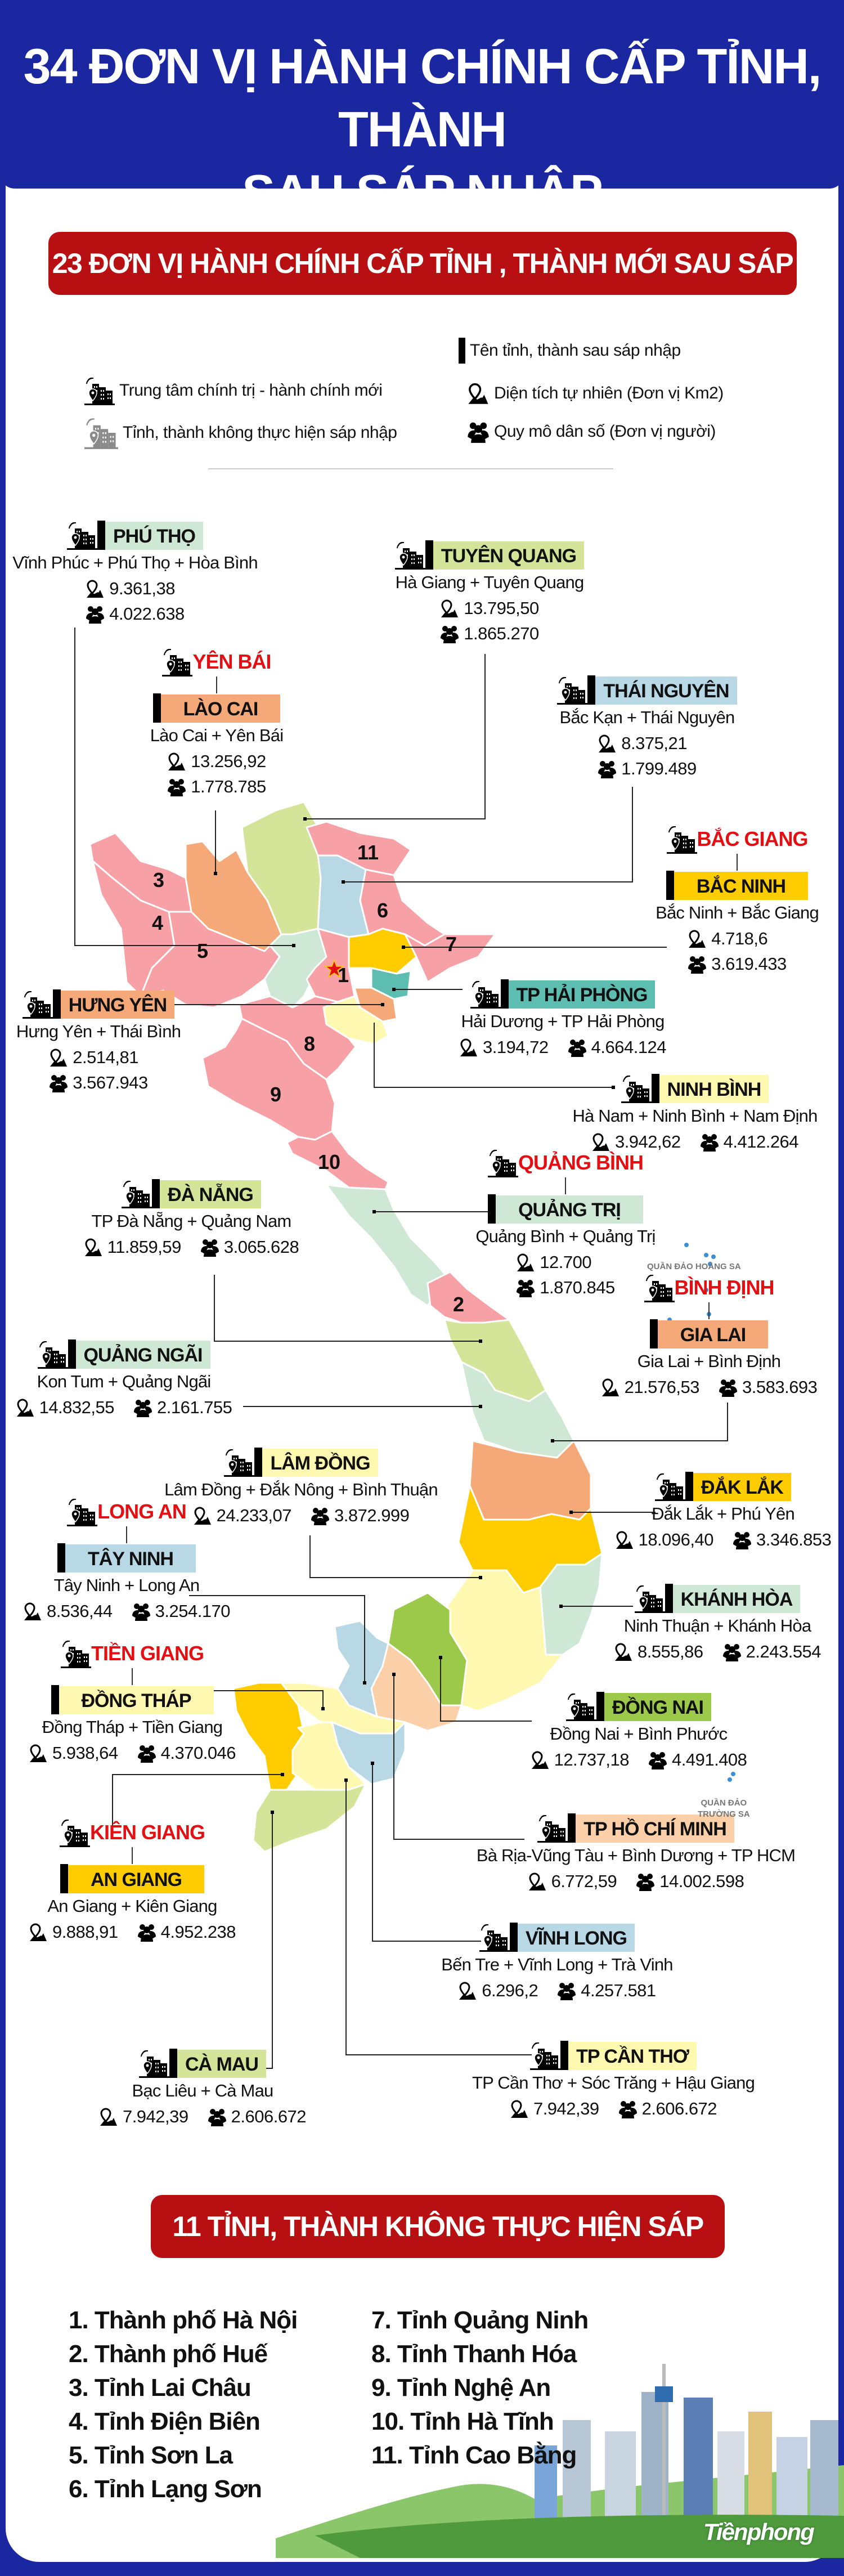 This screenshot has width=844, height=2576. I want to click on area-value: 9.888,91, so click(85, 1932).